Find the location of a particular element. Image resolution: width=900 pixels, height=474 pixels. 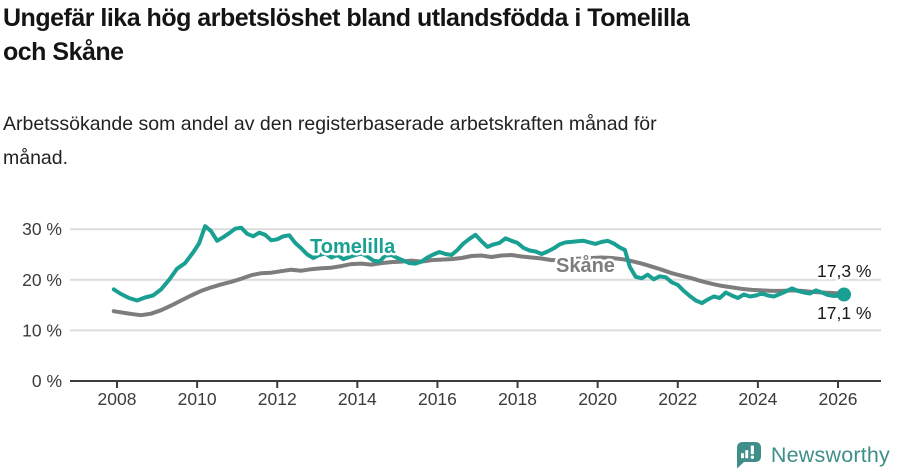

last-value-dot-tomelilla is located at coordinates (844, 294).